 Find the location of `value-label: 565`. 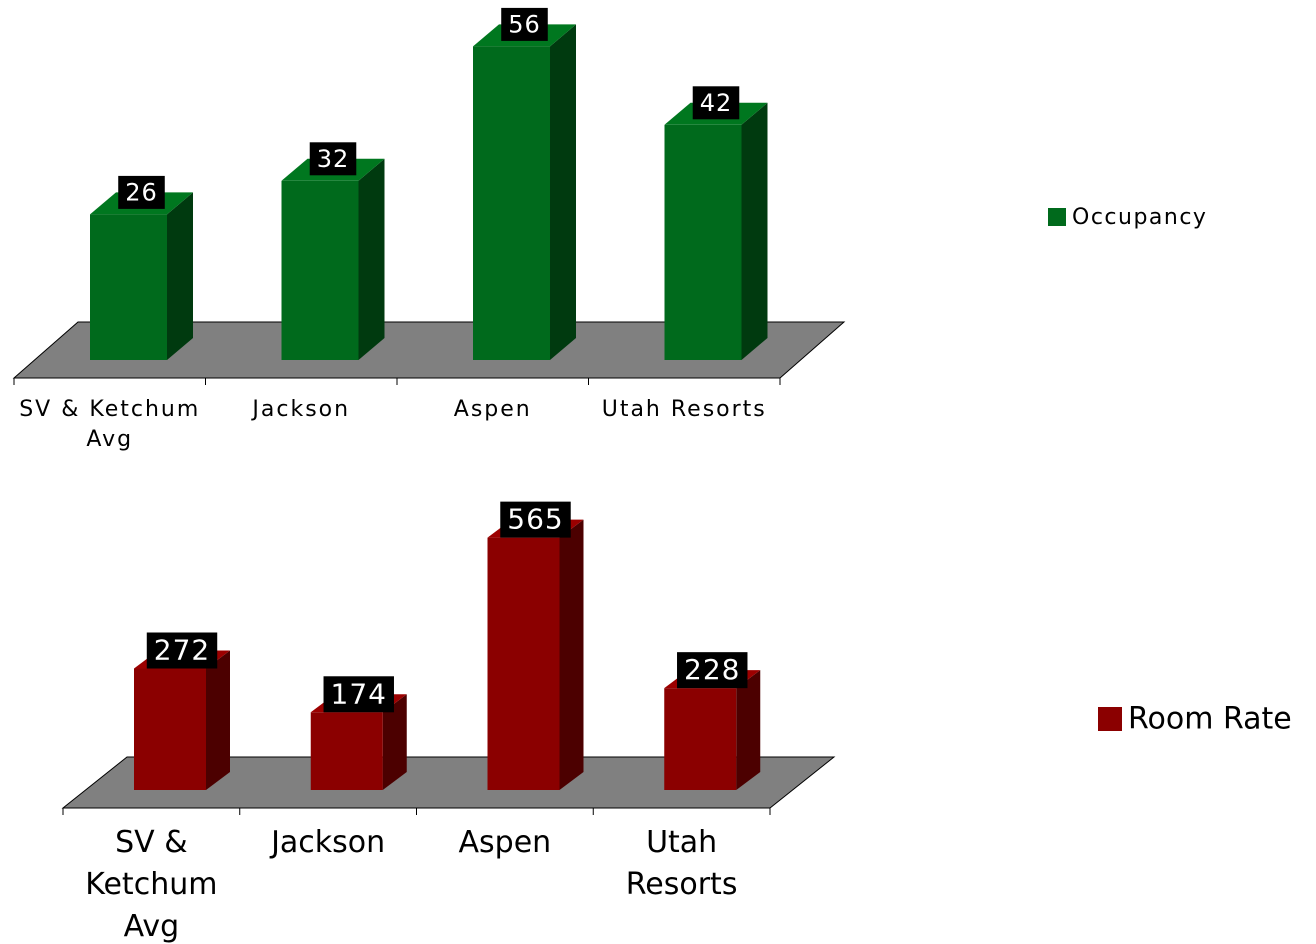

value-label: 565 is located at coordinates (535, 519).